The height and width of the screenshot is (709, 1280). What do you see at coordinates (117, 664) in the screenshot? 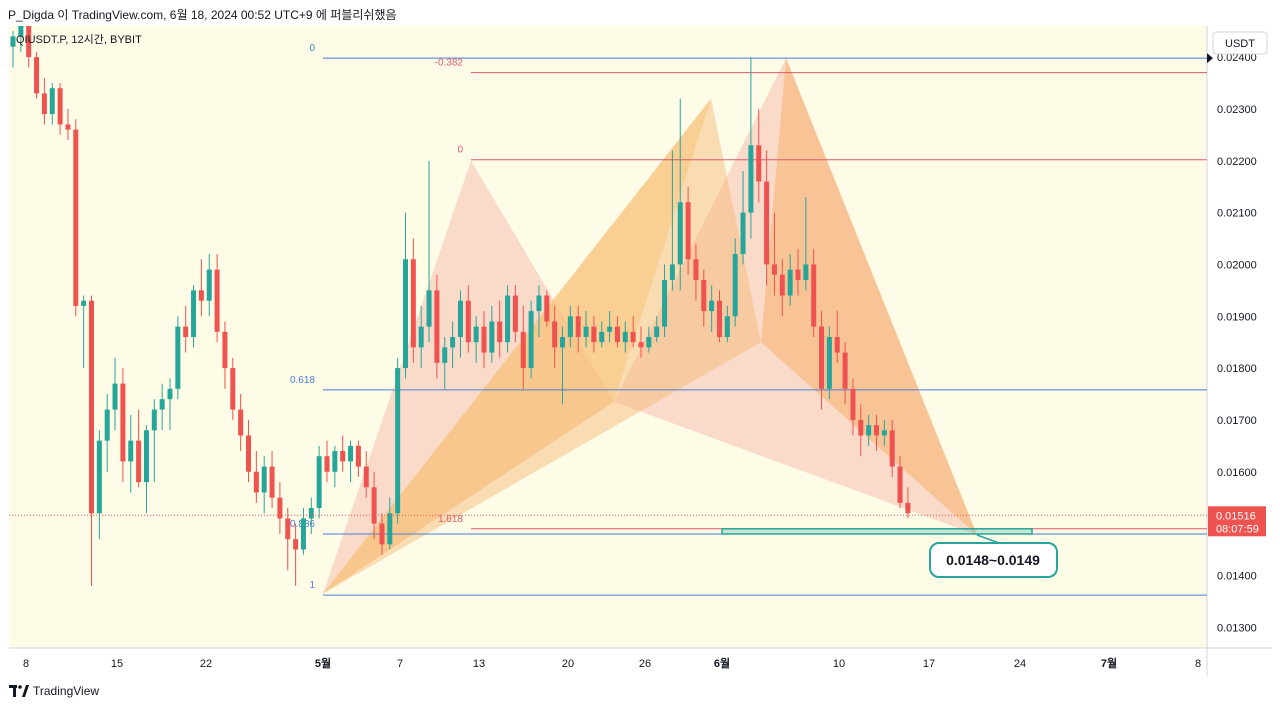
I see `time-tick-1: 15` at bounding box center [117, 664].